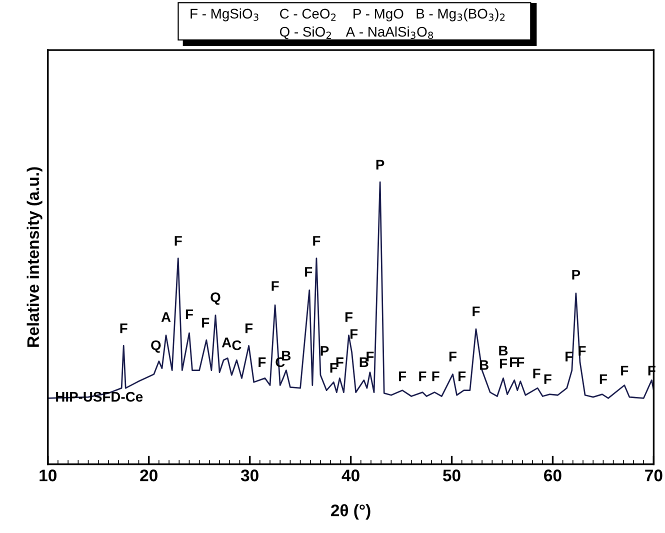 The image size is (665, 533). Describe the element at coordinates (503, 357) in the screenshot. I see `annotation: B F` at that location.